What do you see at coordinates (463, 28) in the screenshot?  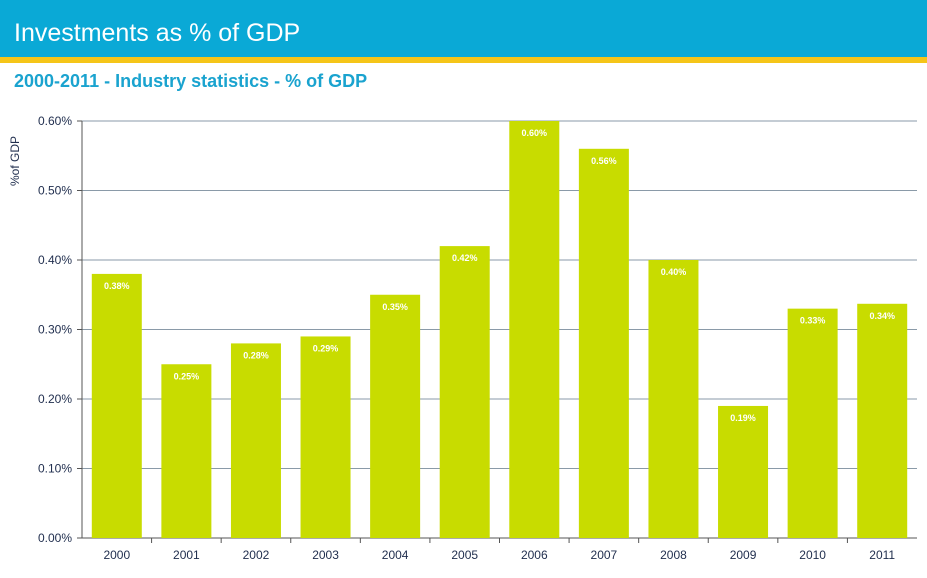 I see `header-bar: Investments as % of GDP` at bounding box center [463, 28].